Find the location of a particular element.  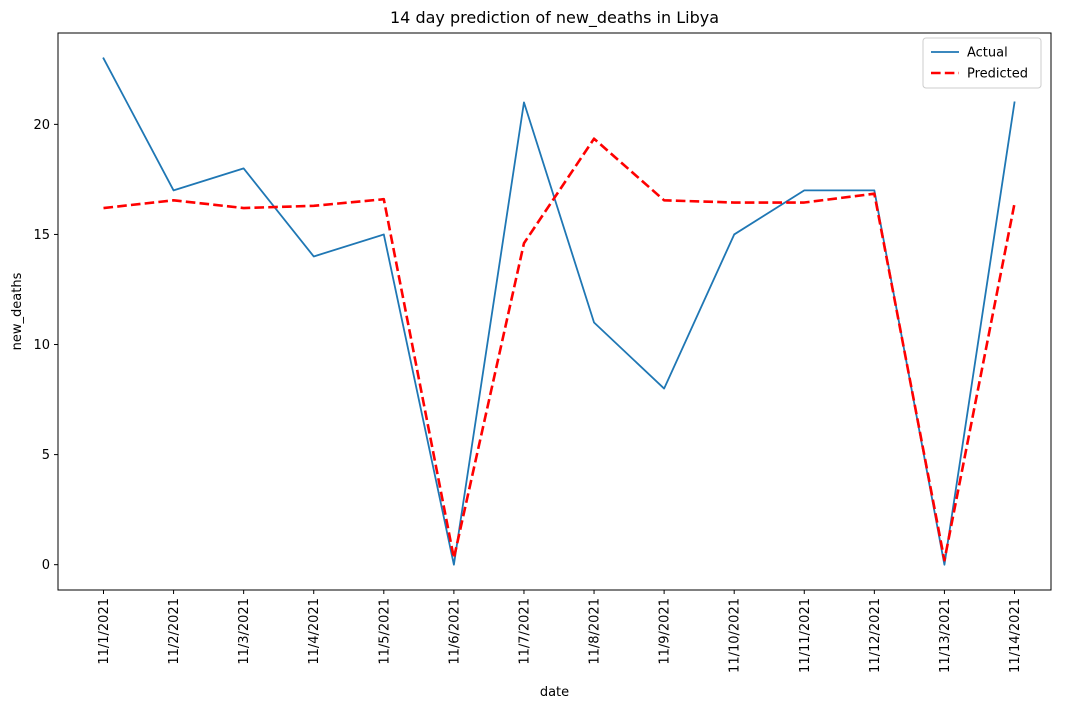

x-tick-label: 11/13/2021 is located at coordinates (945, 635).